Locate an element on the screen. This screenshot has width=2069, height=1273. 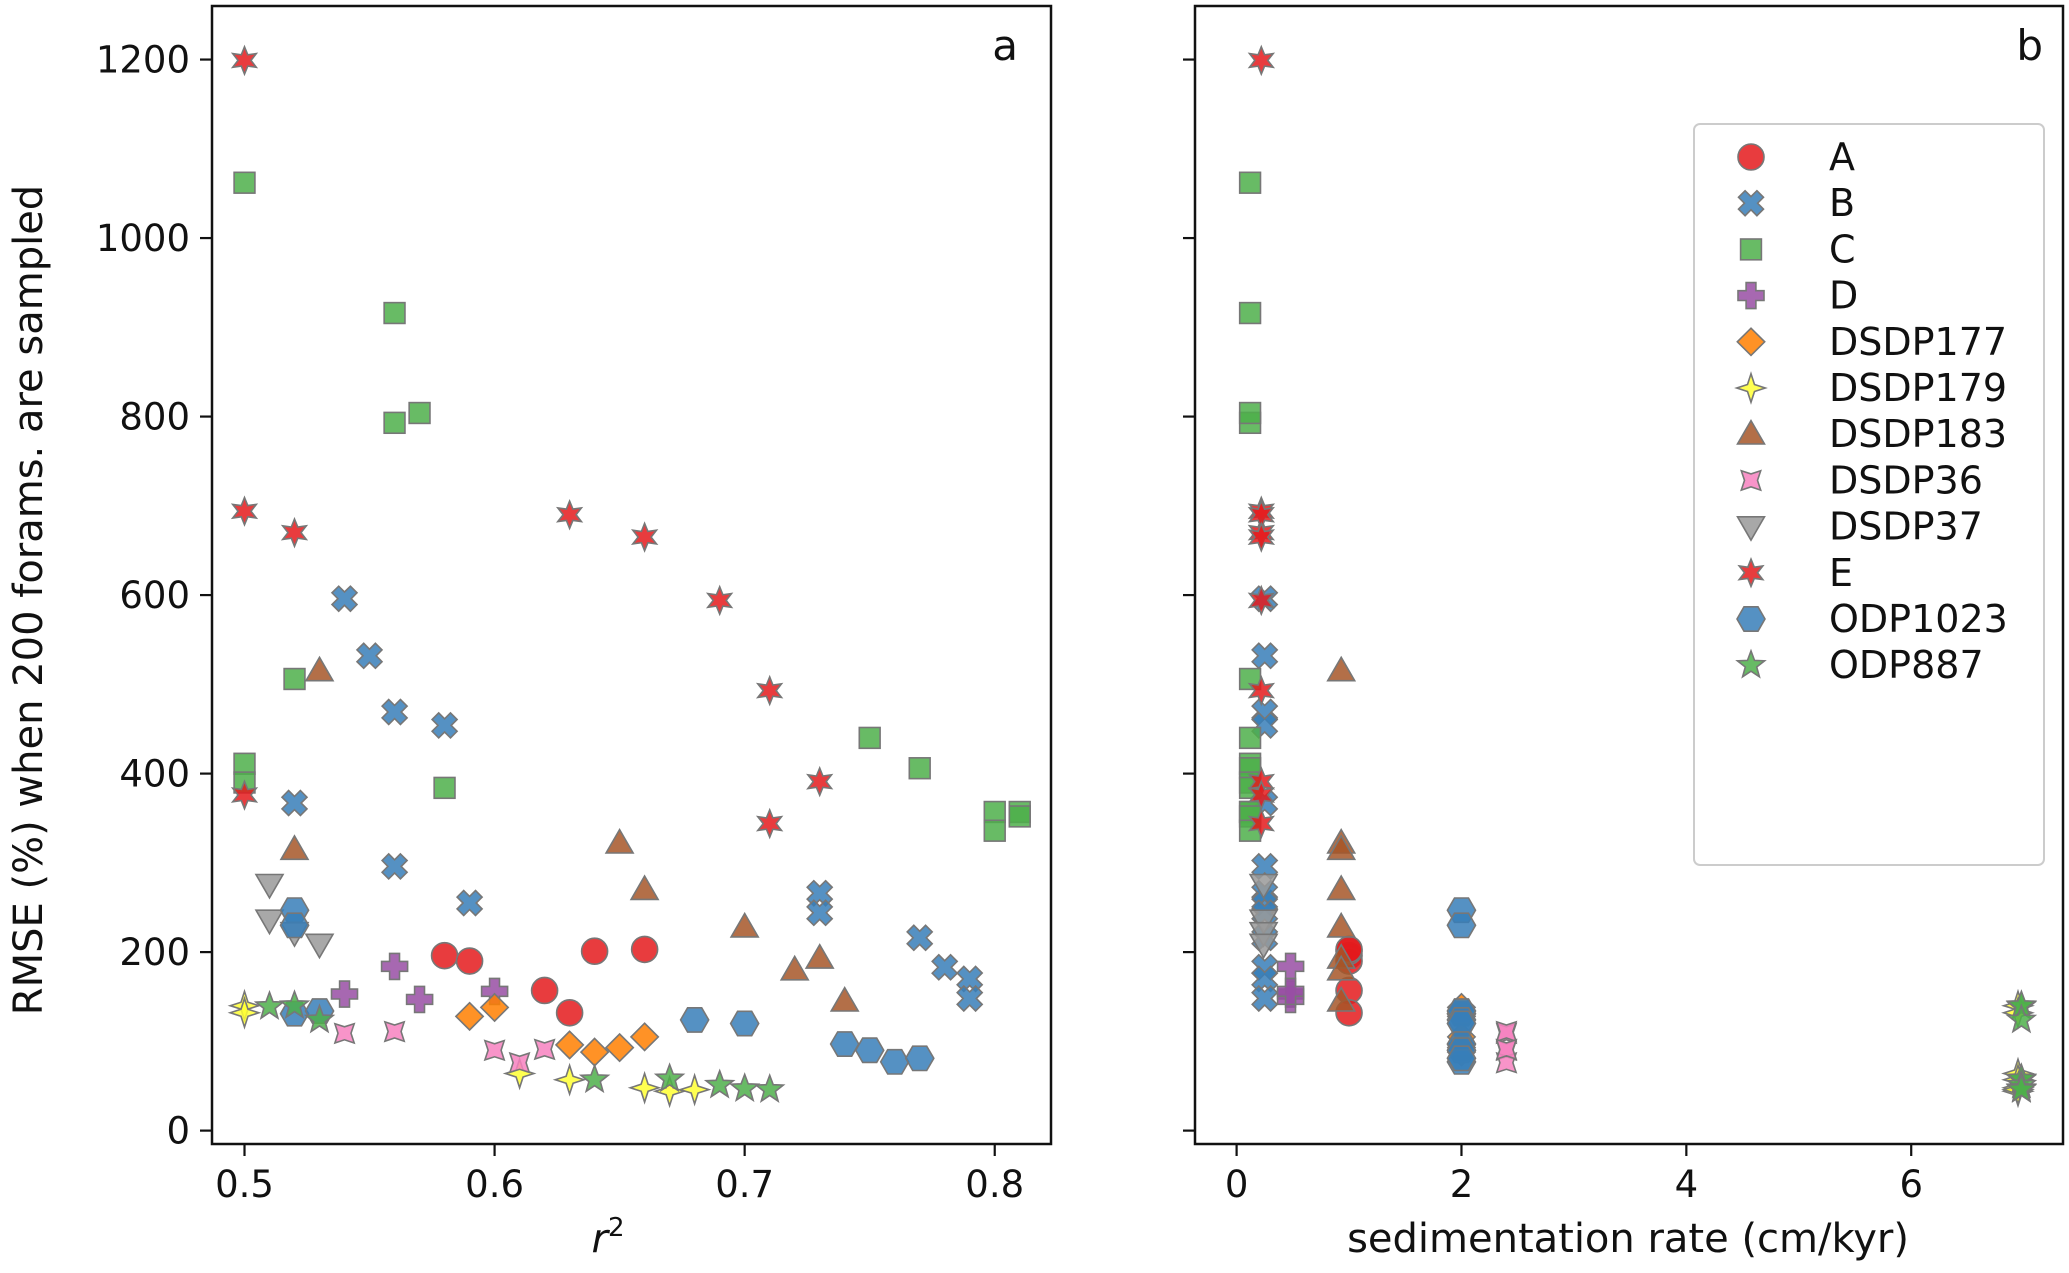
legend-marker-odp1023 is located at coordinates (1751, 619).